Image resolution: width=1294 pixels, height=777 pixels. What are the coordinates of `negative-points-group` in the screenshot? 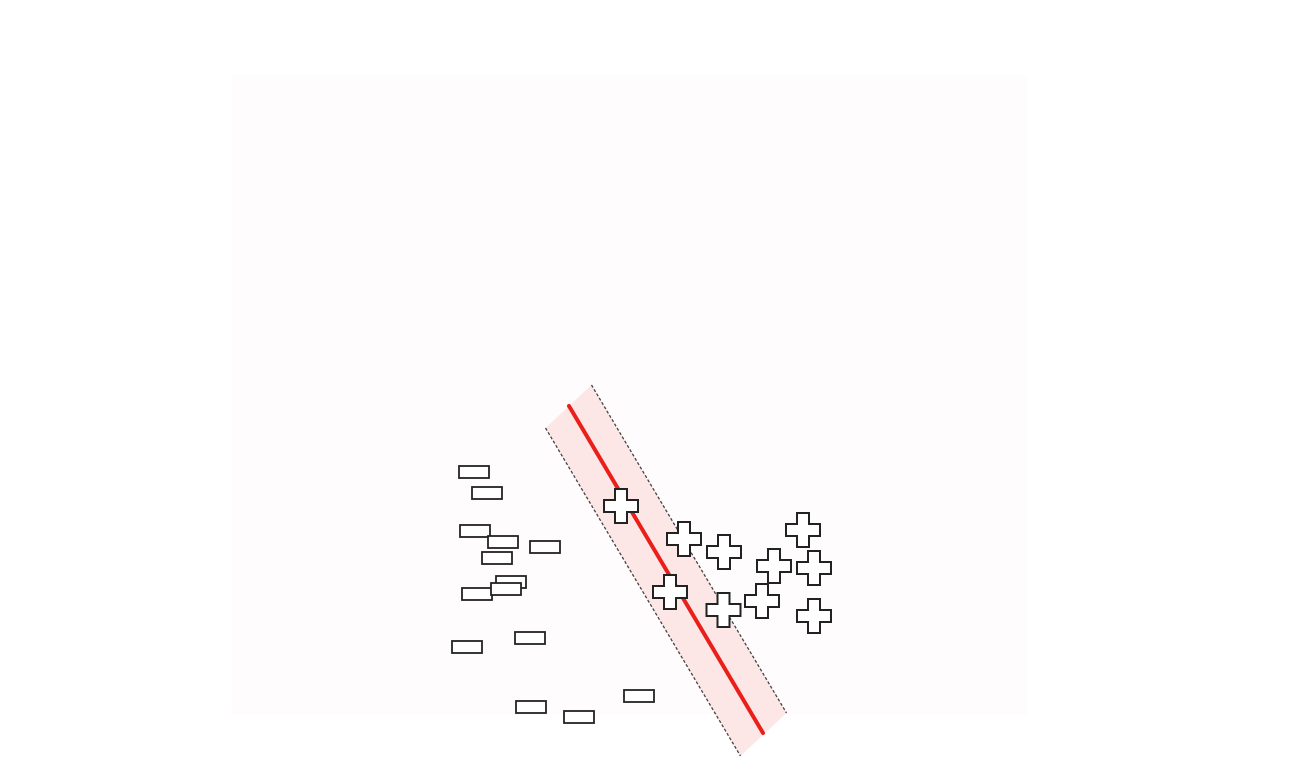 It's located at (553, 594).